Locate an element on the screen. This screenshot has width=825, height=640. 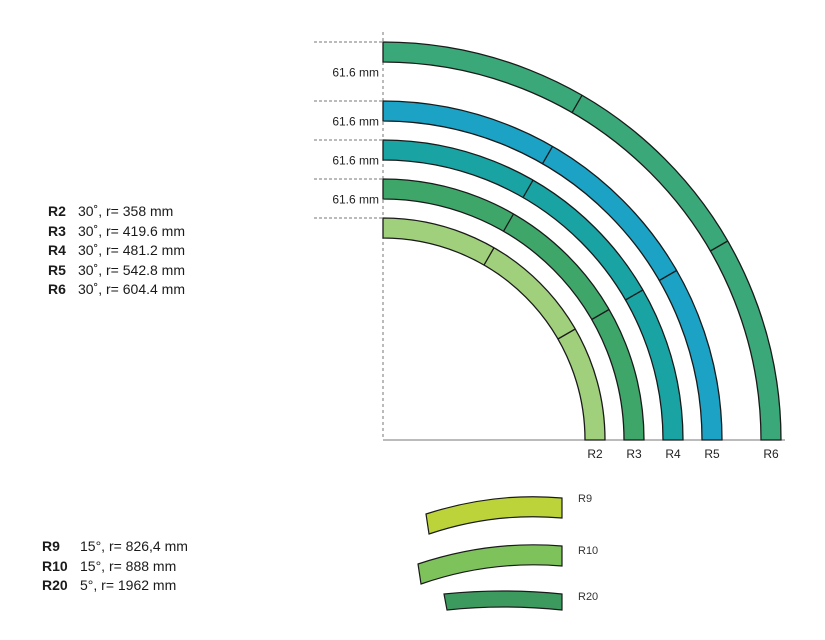
legend-code: R9 is located at coordinates (51, 546).